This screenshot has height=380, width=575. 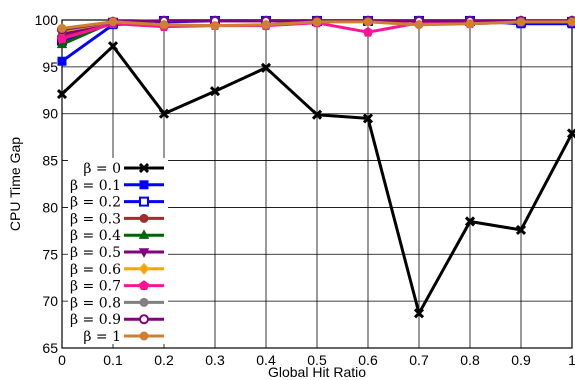 I want to click on legend-label: β = 0.1, so click(x=95, y=186).